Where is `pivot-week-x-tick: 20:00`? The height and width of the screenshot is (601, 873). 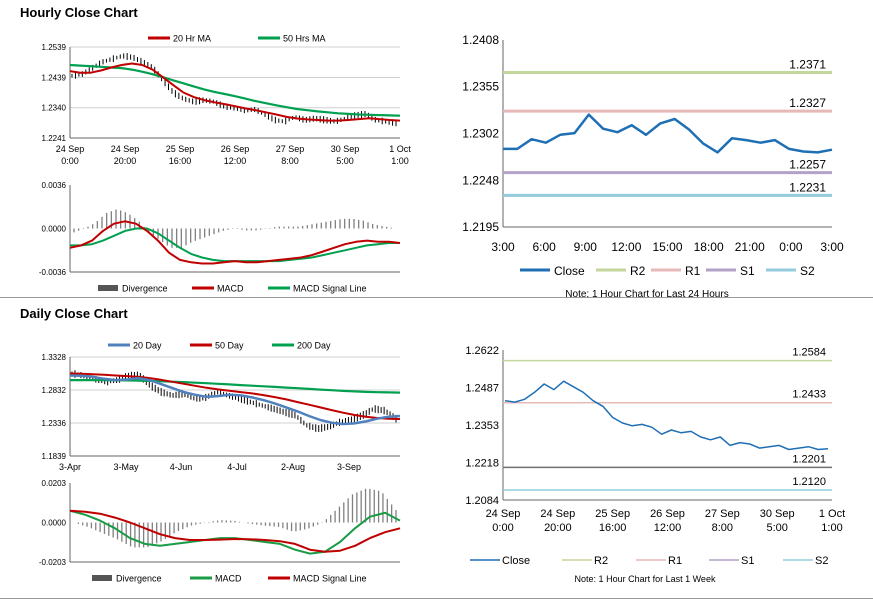 pivot-week-x-tick: 20:00 is located at coordinates (558, 528).